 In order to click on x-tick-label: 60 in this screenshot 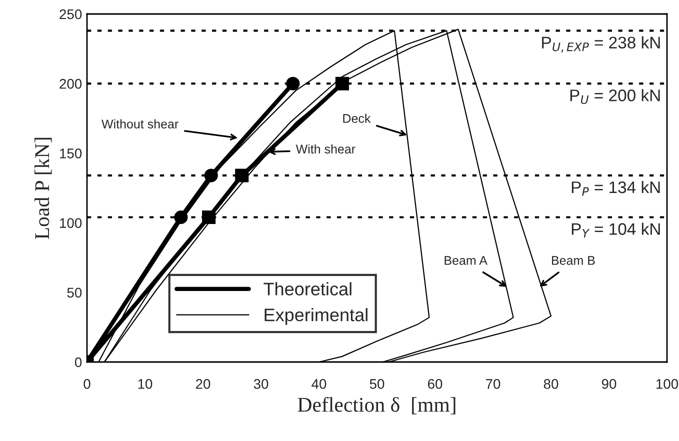, I will do `click(435, 384)`.